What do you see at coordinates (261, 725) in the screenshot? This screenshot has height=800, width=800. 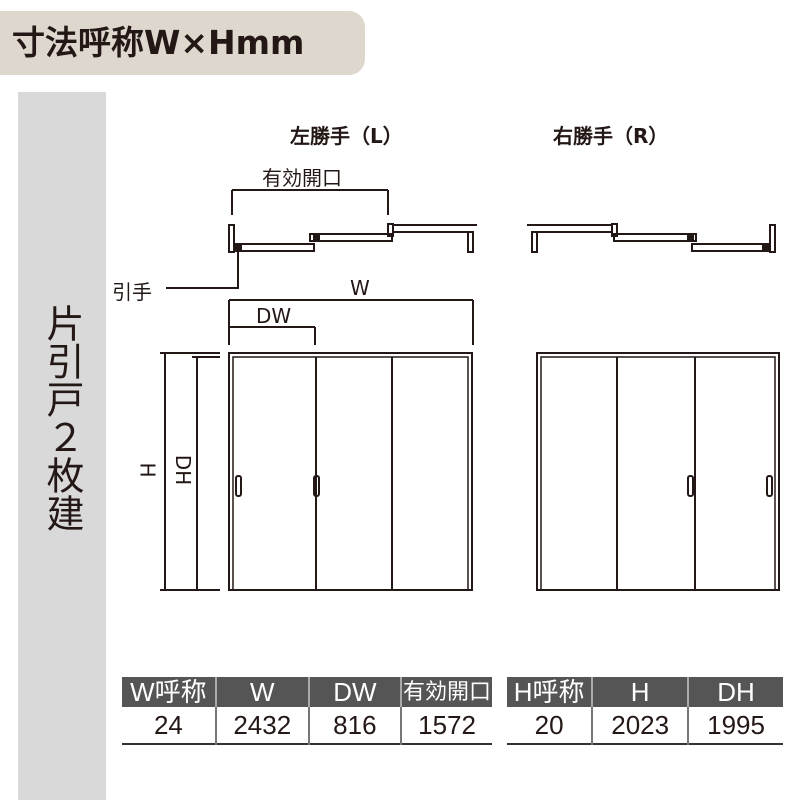 I see `table-cell: 2432` at bounding box center [261, 725].